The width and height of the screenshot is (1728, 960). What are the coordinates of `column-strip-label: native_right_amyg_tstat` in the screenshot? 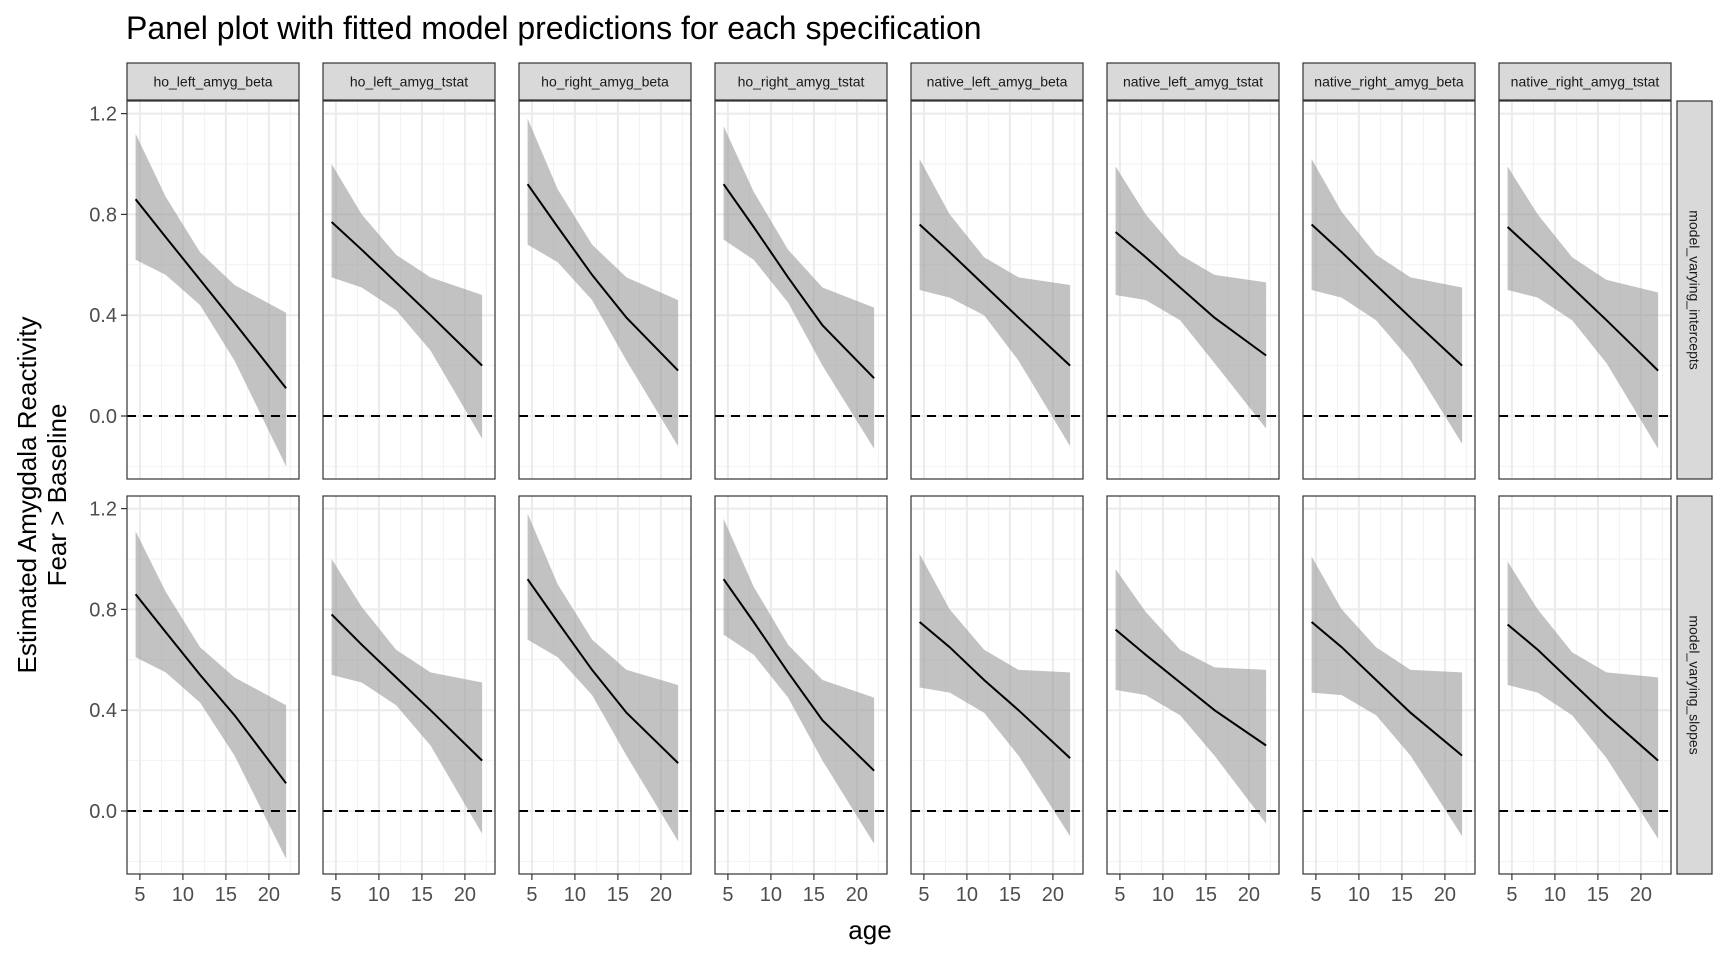 It's located at (1585, 82).